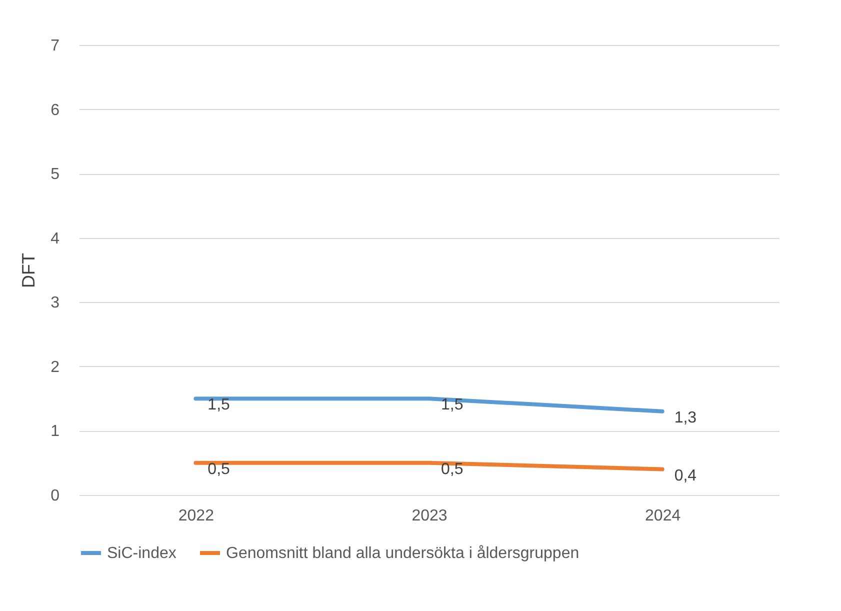  Describe the element at coordinates (55, 431) in the screenshot. I see `y-tick-label: 1` at that location.